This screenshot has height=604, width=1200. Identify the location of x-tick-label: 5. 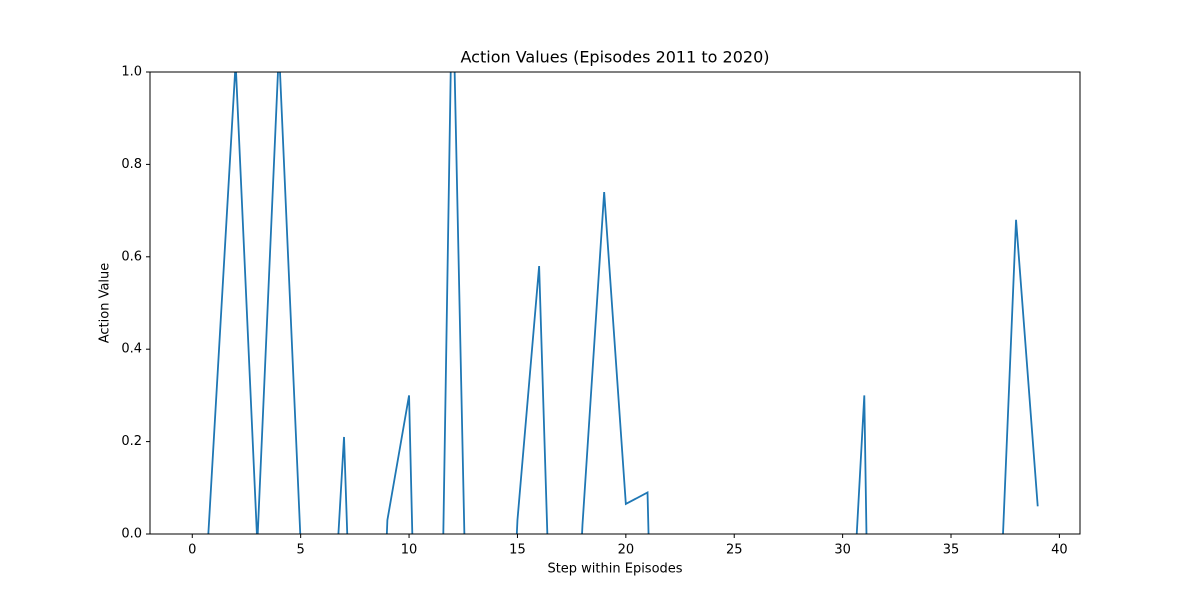
(301, 550).